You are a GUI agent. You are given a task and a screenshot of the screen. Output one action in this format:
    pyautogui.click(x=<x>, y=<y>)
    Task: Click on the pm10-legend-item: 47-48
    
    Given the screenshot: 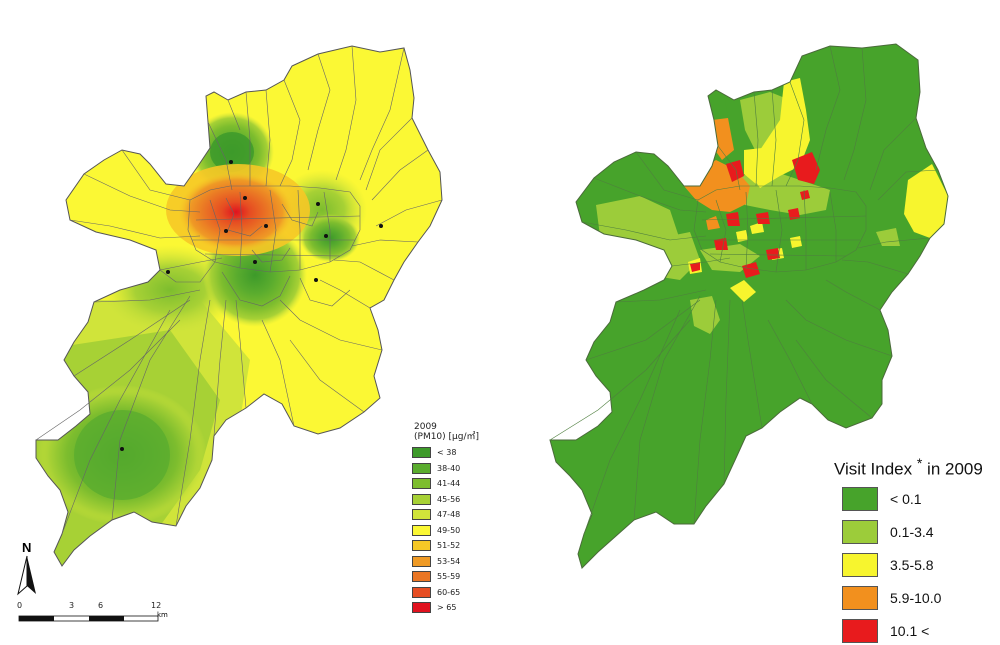 What is the action you would take?
    pyautogui.click(x=454, y=515)
    